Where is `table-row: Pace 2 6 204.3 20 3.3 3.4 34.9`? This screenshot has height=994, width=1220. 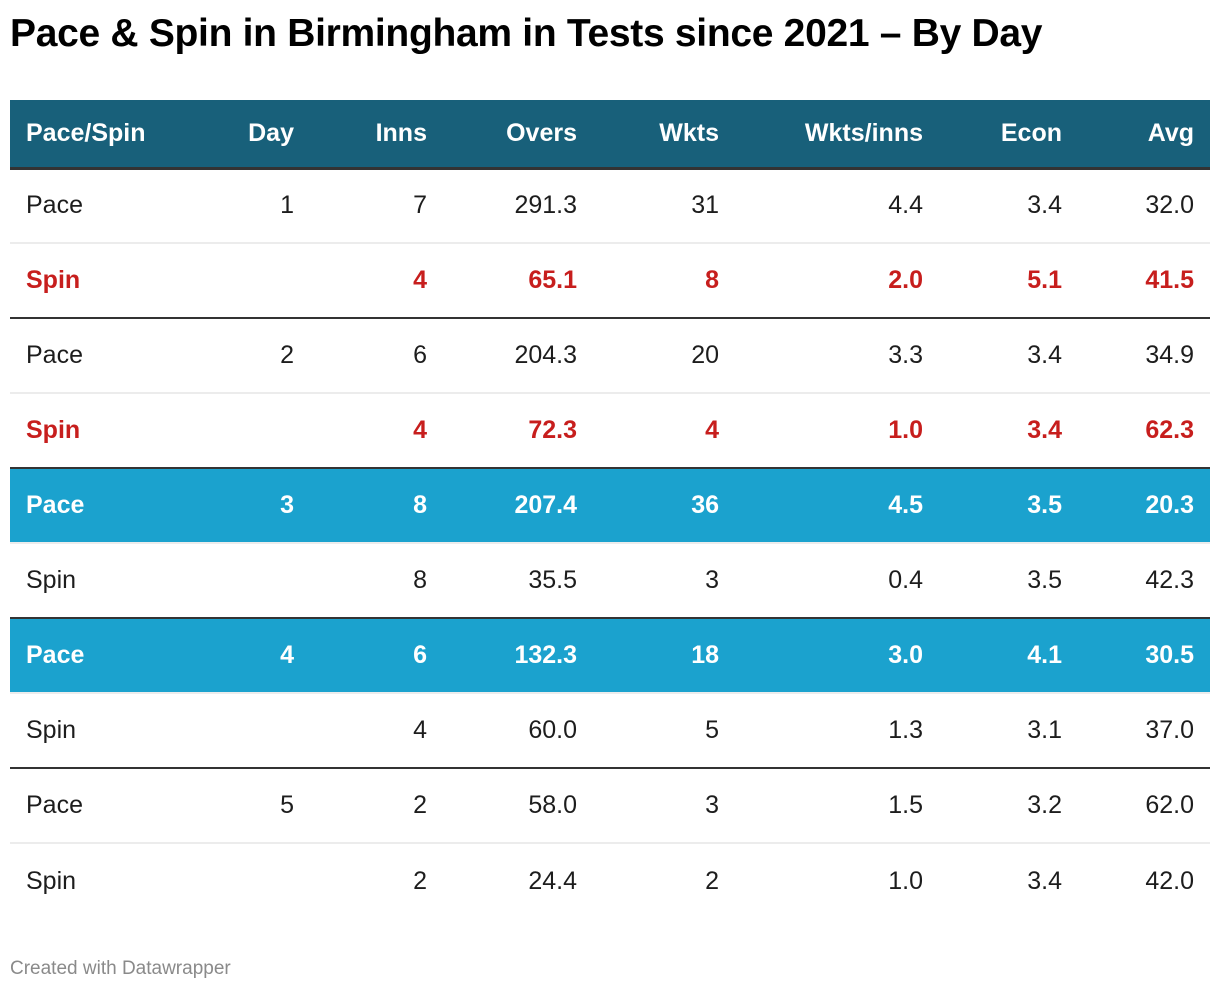 table-row: Pace 2 6 204.3 20 3.3 3.4 34.9 is located at coordinates (610, 356).